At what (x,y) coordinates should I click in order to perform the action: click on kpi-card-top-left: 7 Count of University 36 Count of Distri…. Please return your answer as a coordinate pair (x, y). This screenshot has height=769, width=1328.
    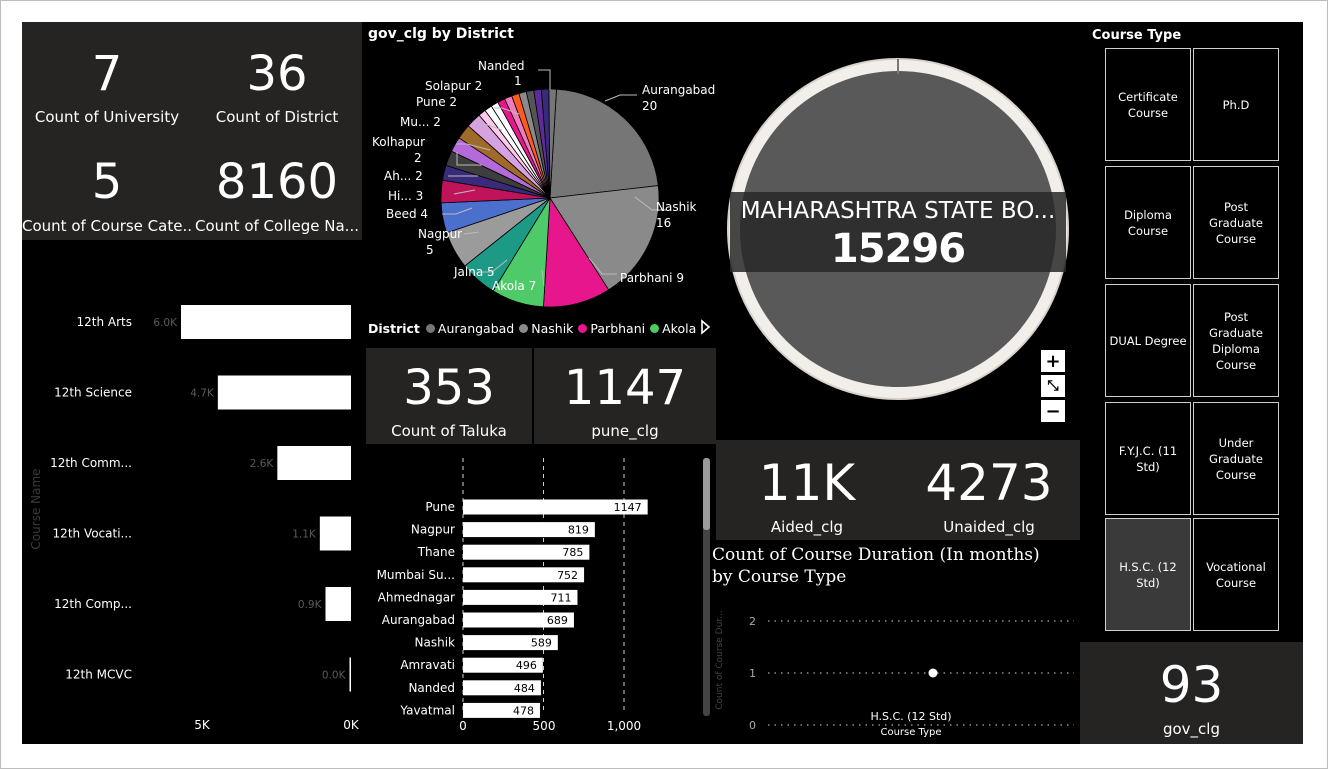
    Looking at the image, I should click on (192, 131).